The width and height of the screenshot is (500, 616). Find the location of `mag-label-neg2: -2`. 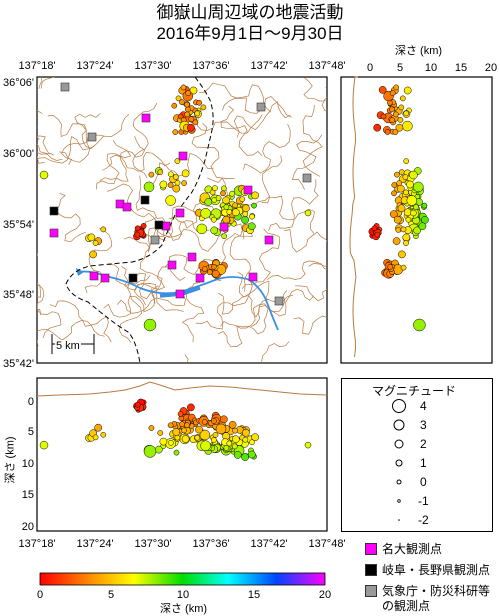

mag-label-neg2: -2 is located at coordinates (423, 520).